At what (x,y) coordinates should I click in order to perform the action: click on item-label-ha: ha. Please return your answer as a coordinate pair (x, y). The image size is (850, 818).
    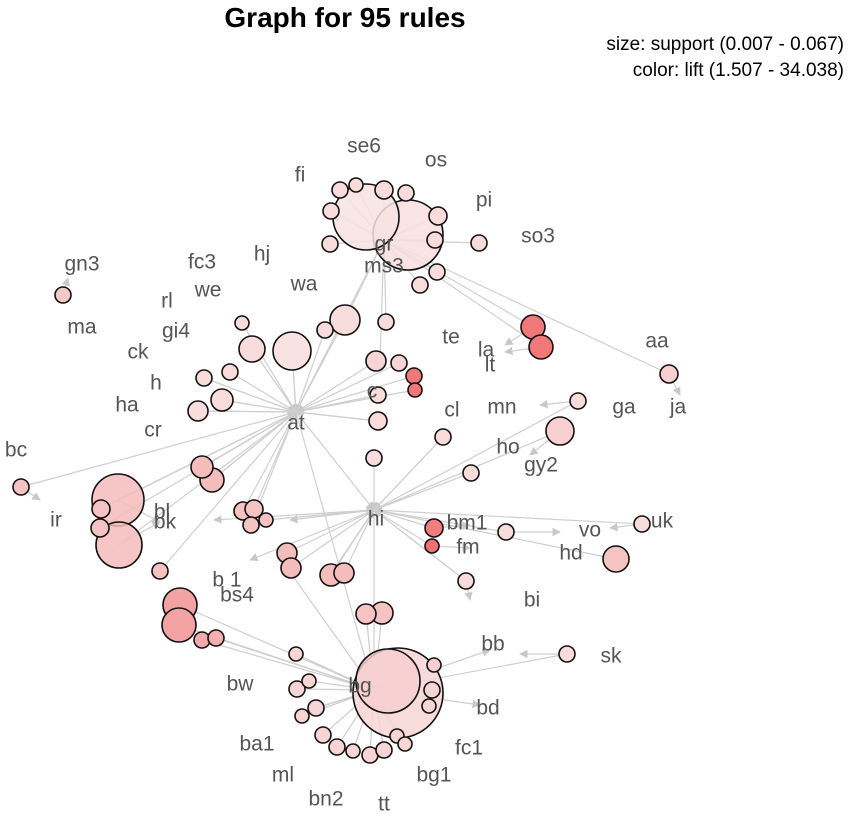
    Looking at the image, I should click on (127, 405).